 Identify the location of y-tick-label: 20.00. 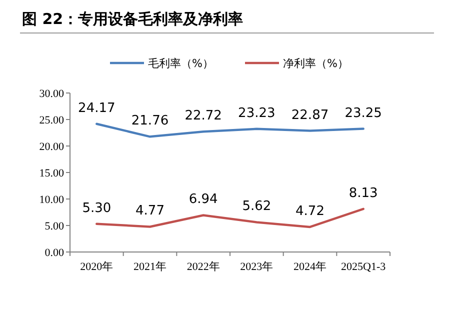
(51, 147).